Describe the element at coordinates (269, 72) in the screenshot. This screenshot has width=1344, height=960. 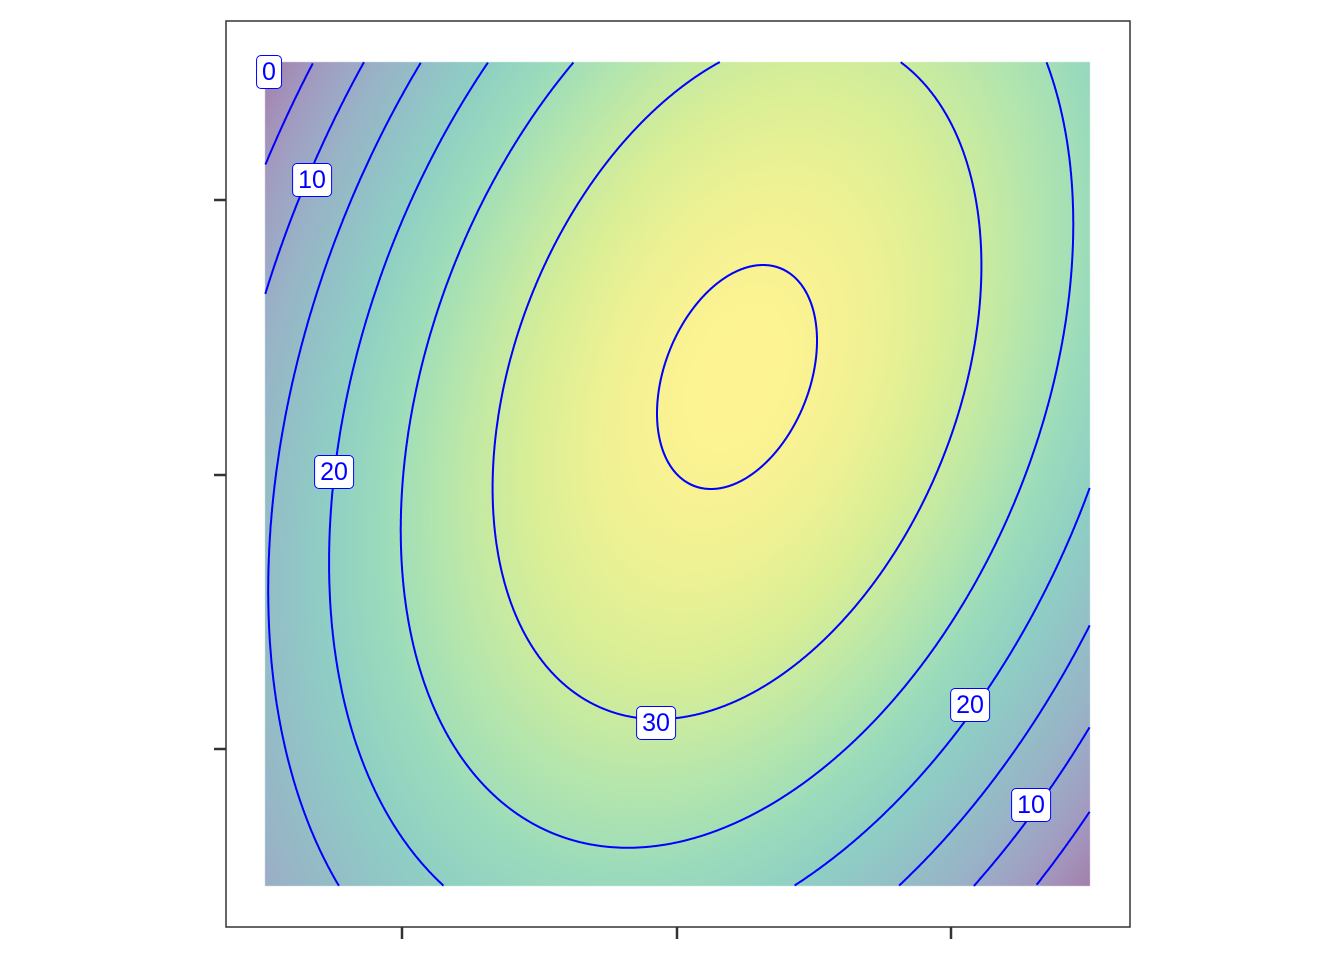
I see `contour-label: 0` at that location.